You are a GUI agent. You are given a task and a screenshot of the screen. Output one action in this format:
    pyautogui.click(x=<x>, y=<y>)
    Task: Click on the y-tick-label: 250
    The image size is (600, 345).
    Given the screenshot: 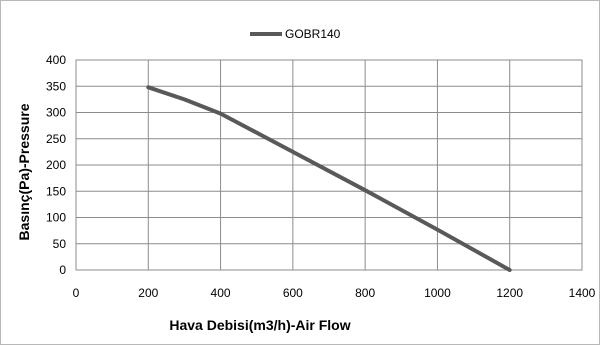 What is the action you would take?
    pyautogui.click(x=56, y=139)
    